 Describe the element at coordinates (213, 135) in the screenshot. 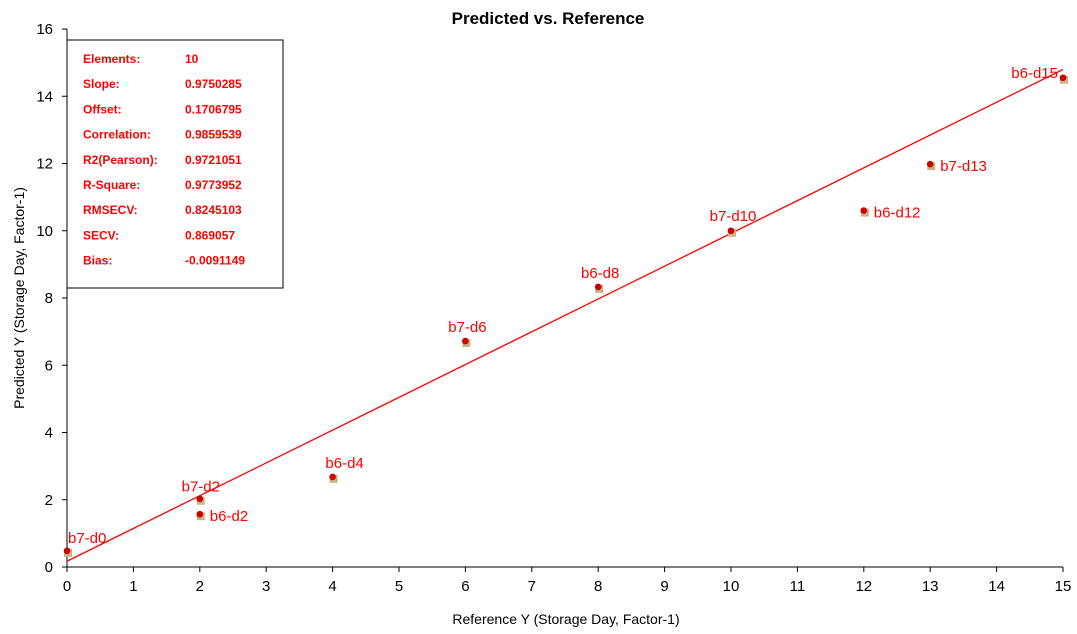

I see `stat-value: 0.9859539` at that location.